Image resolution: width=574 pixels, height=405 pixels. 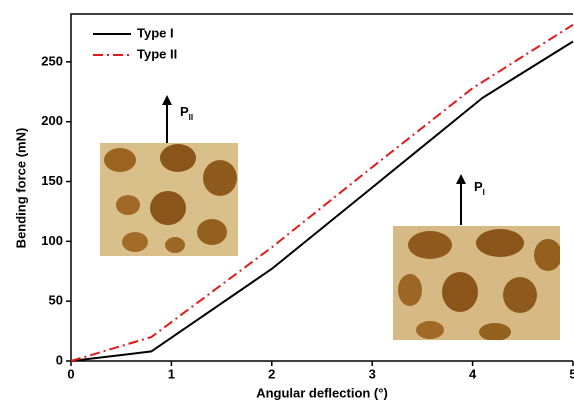 What do you see at coordinates (52, 240) in the screenshot?
I see `y-tick-label: 100` at bounding box center [52, 240].